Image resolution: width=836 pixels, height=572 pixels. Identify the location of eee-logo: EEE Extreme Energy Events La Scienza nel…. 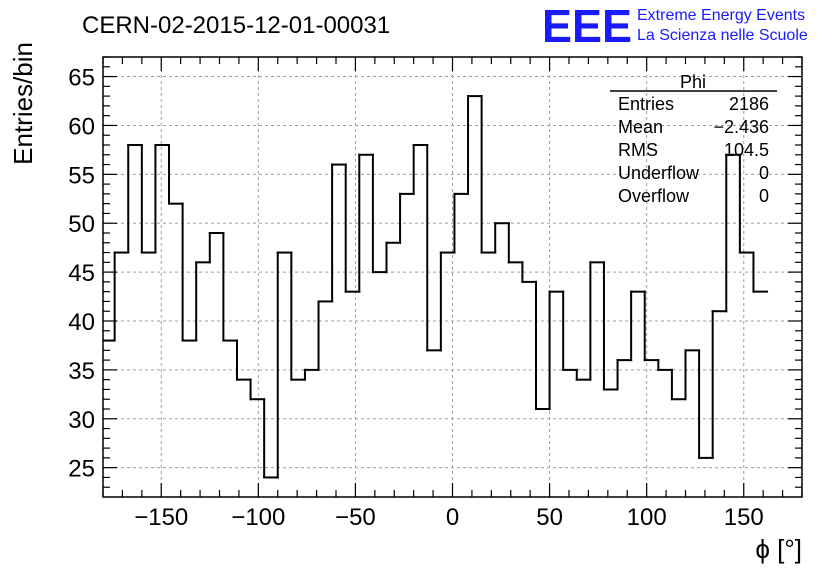
(675, 26).